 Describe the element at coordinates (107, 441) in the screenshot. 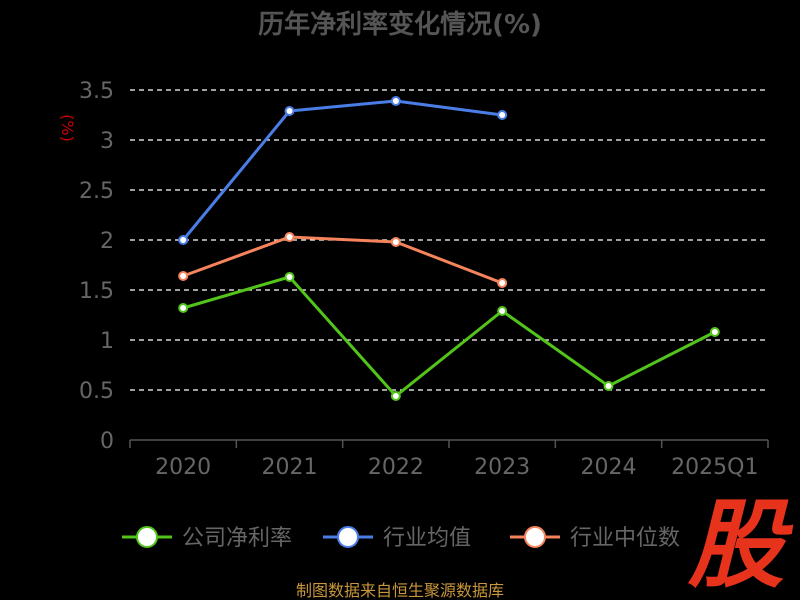

I see `y-tick-label: 0` at that location.